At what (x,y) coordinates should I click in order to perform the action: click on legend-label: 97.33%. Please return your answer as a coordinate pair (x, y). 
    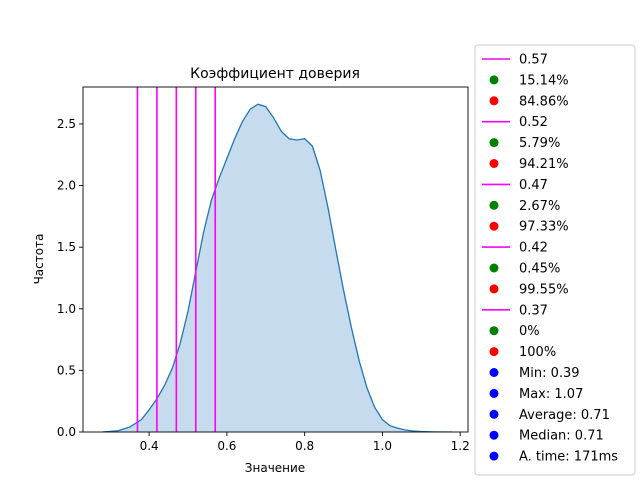
    Looking at the image, I should click on (544, 227).